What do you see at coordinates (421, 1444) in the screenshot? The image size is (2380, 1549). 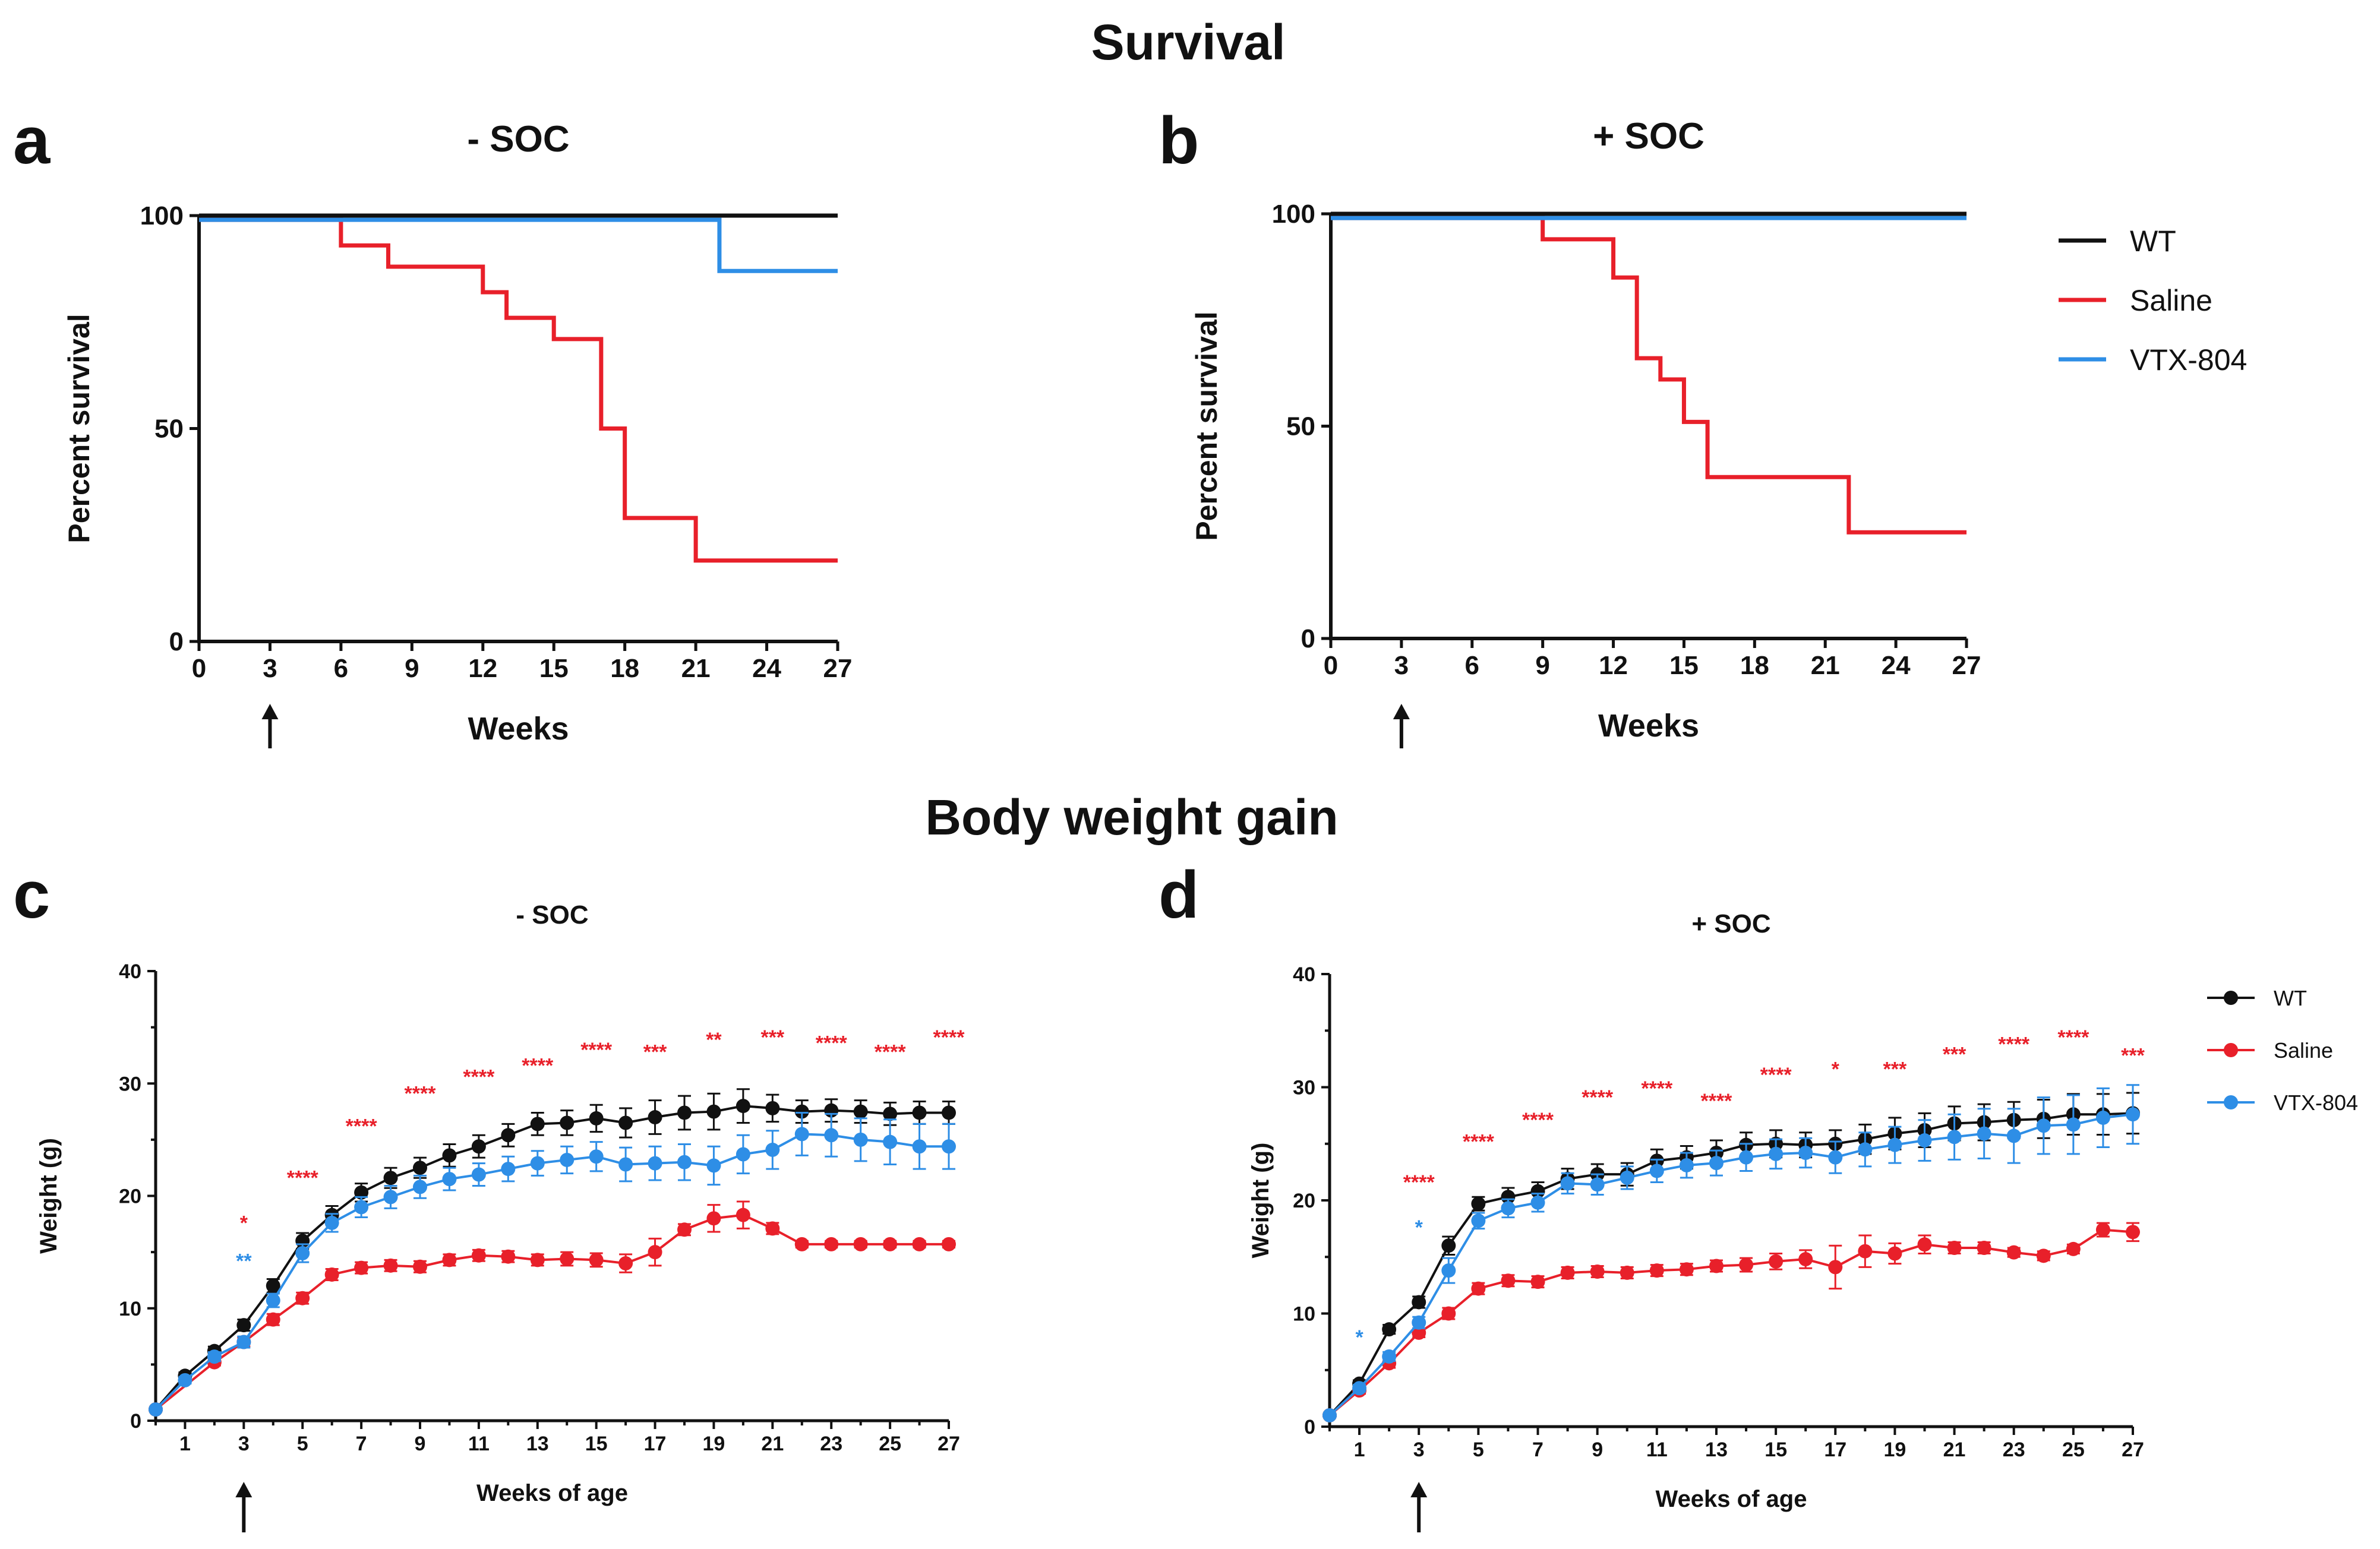 I see `x-tick-label: 9` at bounding box center [421, 1444].